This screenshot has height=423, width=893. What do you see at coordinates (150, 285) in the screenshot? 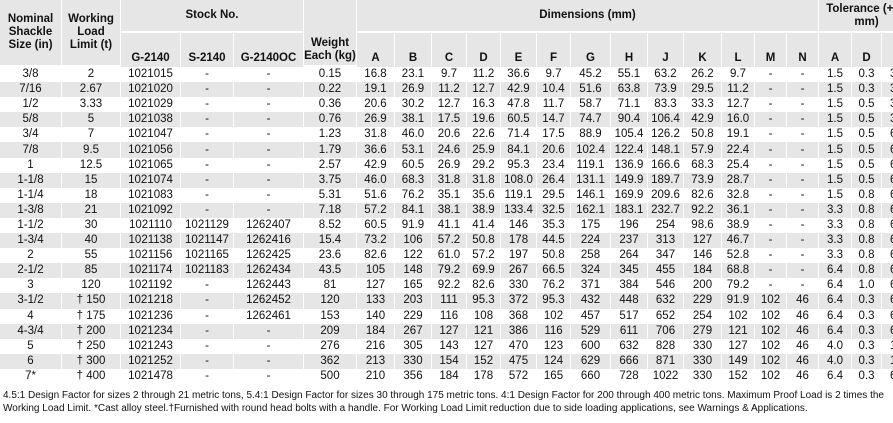
I see `table-cell: 1021192` at bounding box center [150, 285].